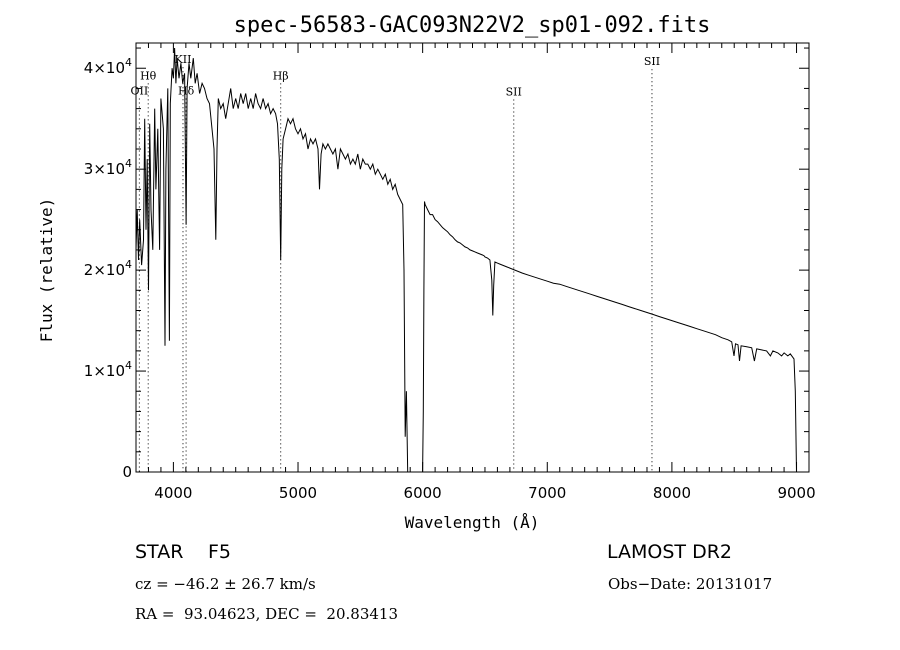 Image resolution: width=900 pixels, height=650 pixels. What do you see at coordinates (472, 25) in the screenshot?
I see `chart-title: spec-56583-GAC093N22V2_sp01-092.fits` at bounding box center [472, 25].